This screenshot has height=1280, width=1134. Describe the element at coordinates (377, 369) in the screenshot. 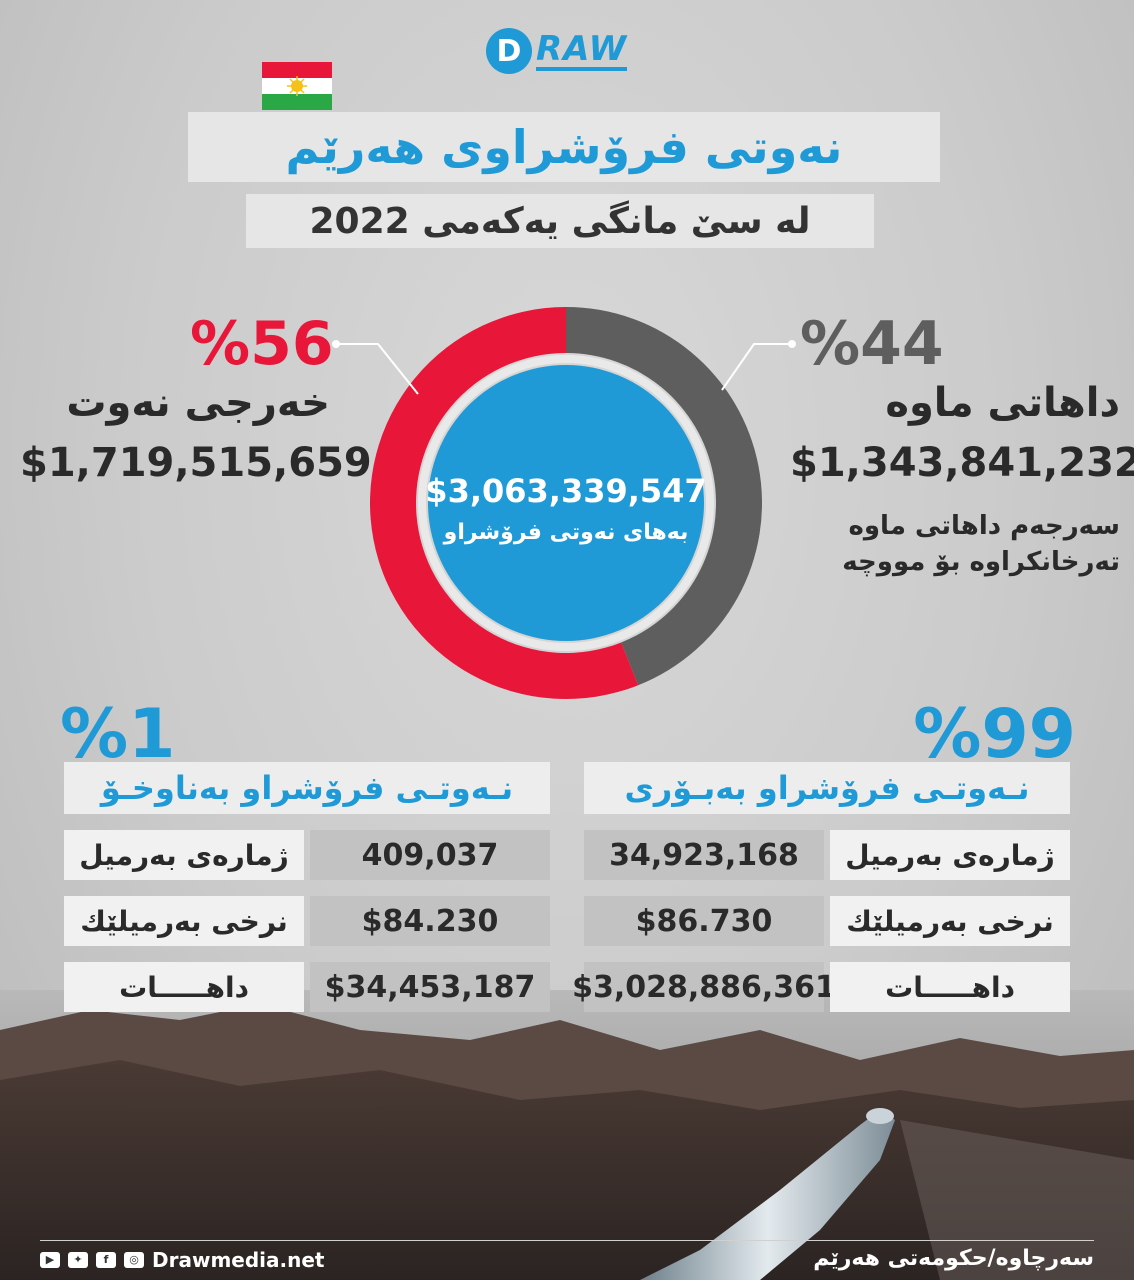

I see `leader-line-left` at that location.